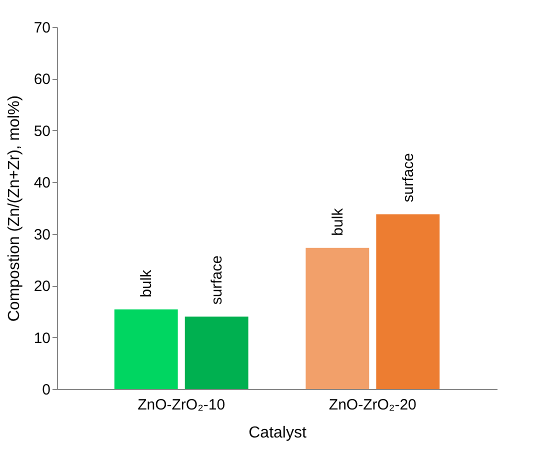 This screenshot has height=450, width=544. Describe the element at coordinates (42, 287) in the screenshot. I see `y-tick-label: 20` at that location.